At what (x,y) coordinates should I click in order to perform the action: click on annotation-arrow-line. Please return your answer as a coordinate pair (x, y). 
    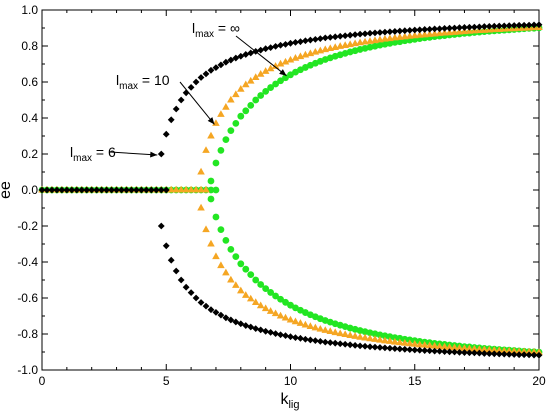
    Looking at the image, I should click on (197, 103).